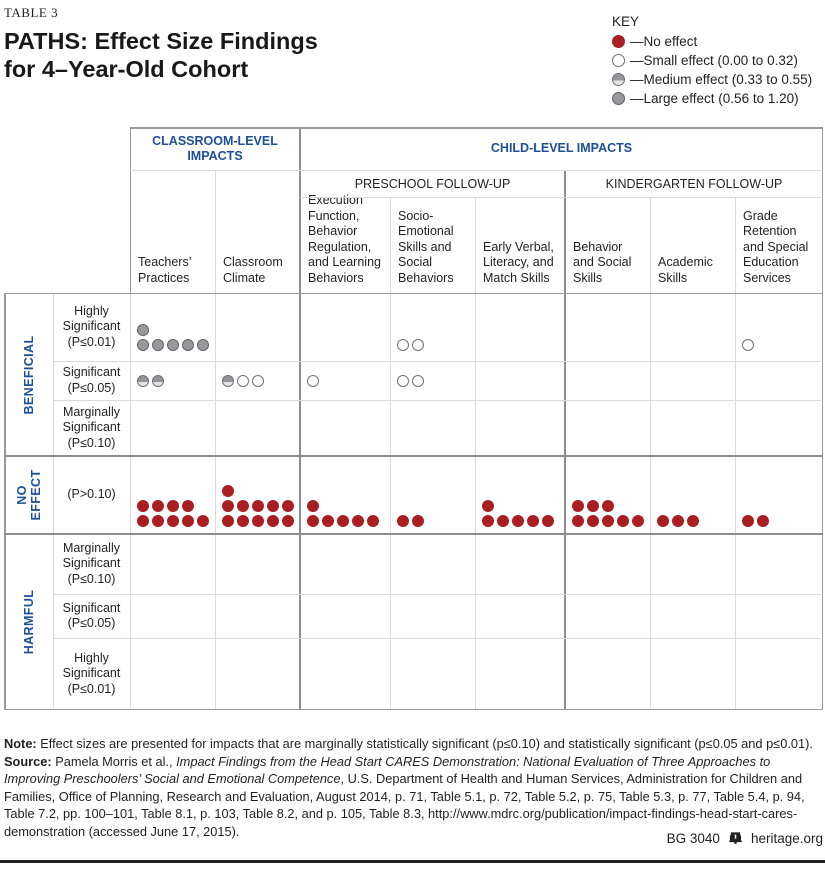 This screenshot has width=825, height=871. What do you see at coordinates (345, 428) in the screenshot?
I see `effect-cell-r2-c2` at bounding box center [345, 428].